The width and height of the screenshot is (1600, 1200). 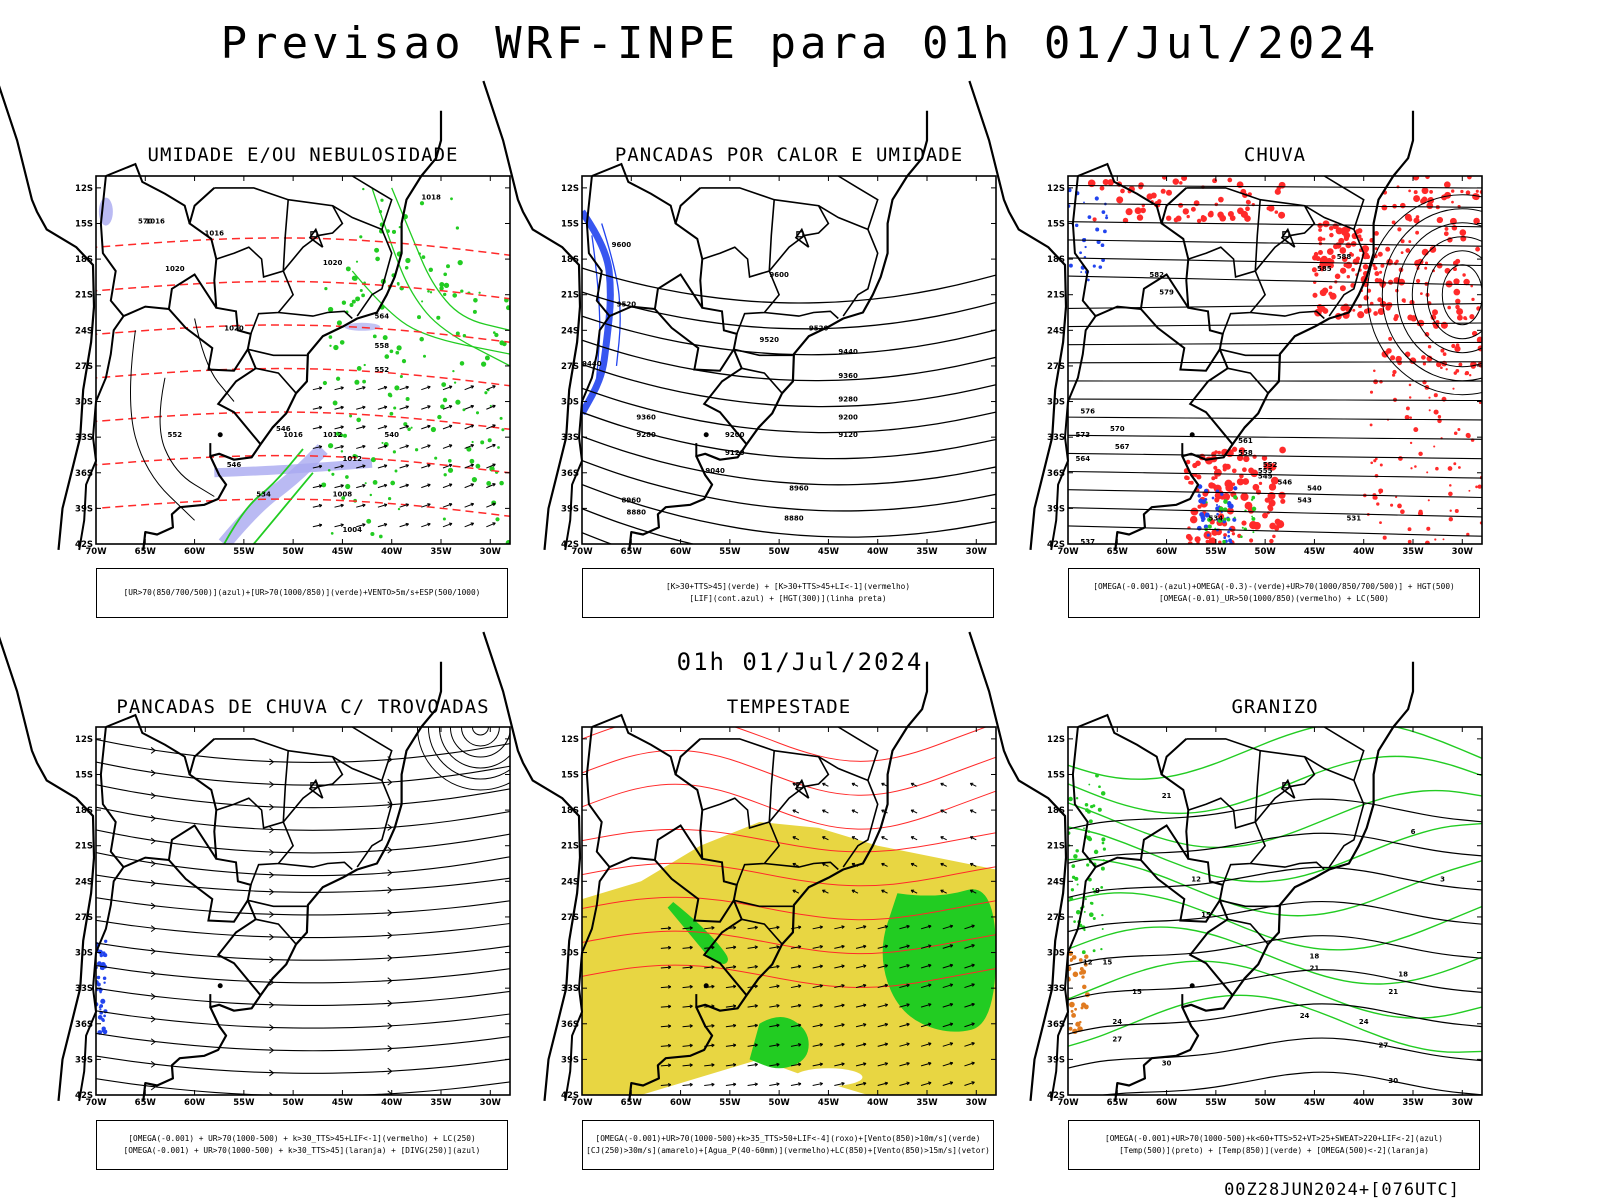 I want to click on lon-label: 70W, so click(x=96, y=1103).